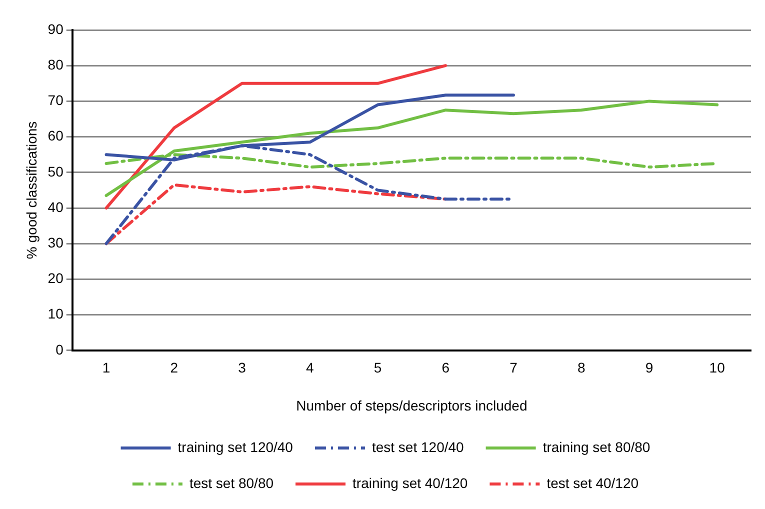 Image resolution: width=765 pixels, height=509 pixels. I want to click on y-axis-title: % good classifications, so click(31, 190).